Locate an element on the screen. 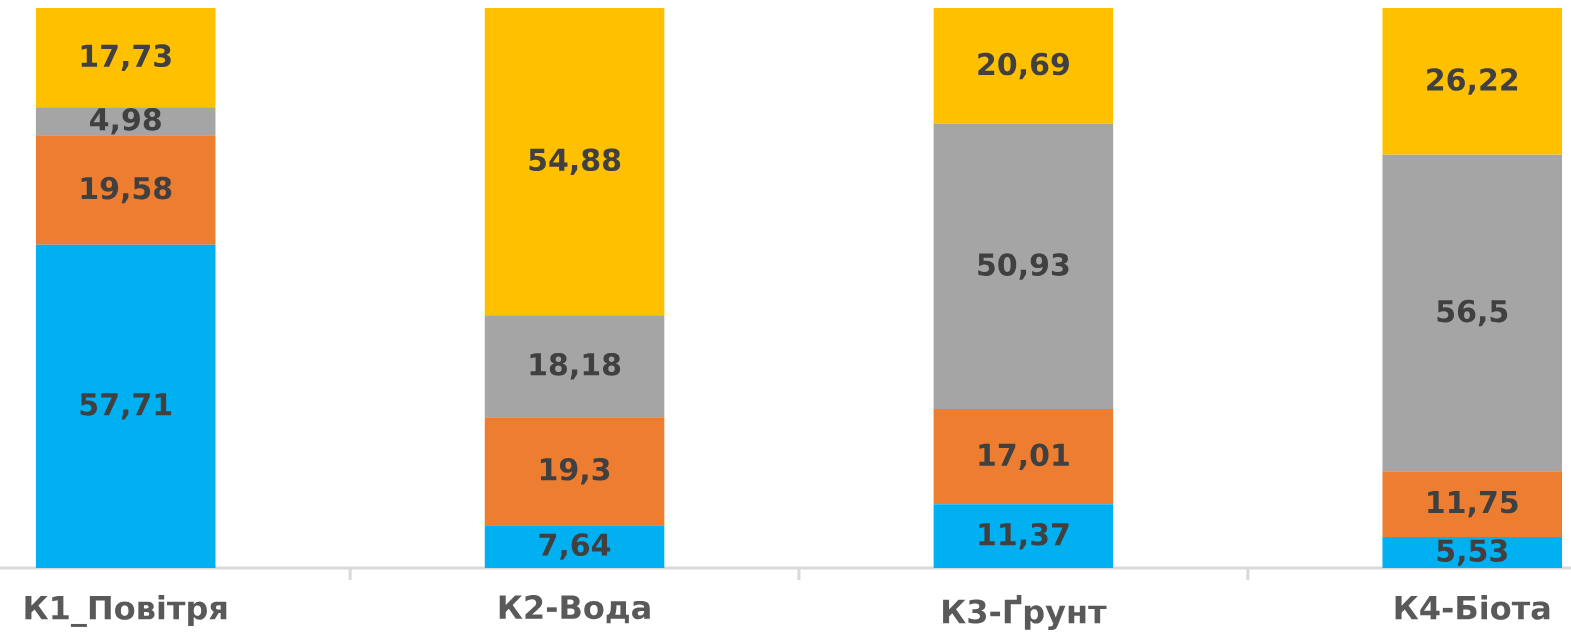 This screenshot has height=643, width=1571. data-label: 57,71 is located at coordinates (126, 406).